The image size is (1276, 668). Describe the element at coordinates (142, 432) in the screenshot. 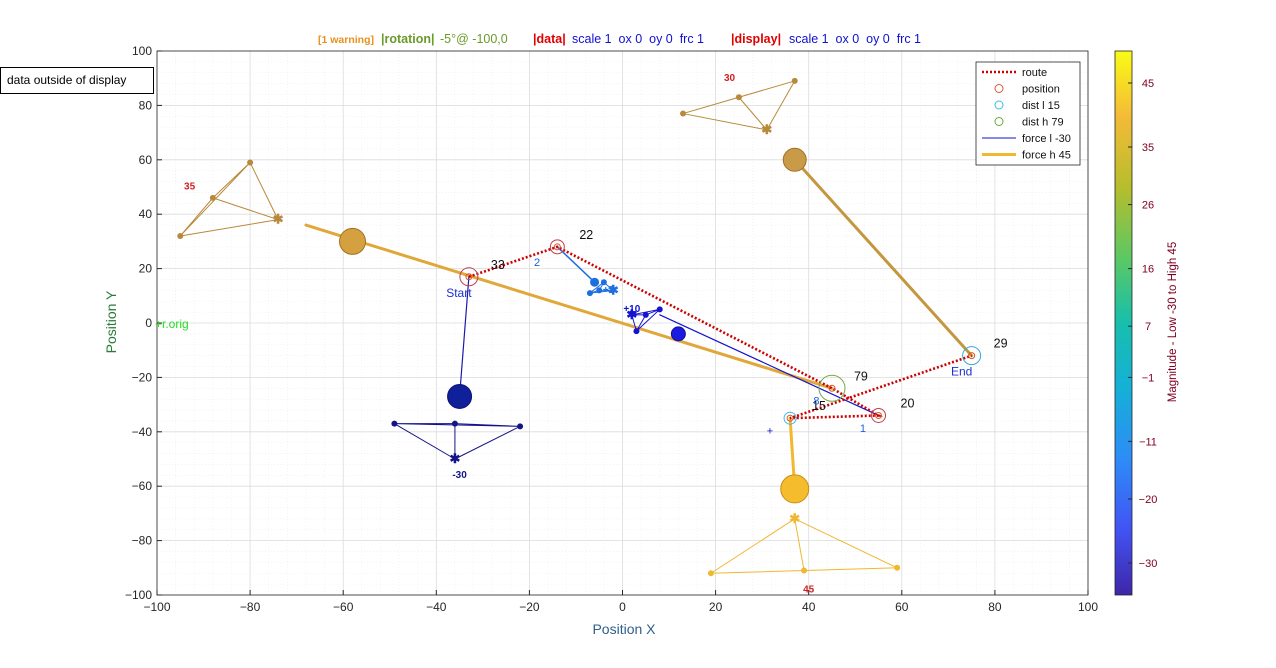

I see `y-tick-label: −40` at that location.